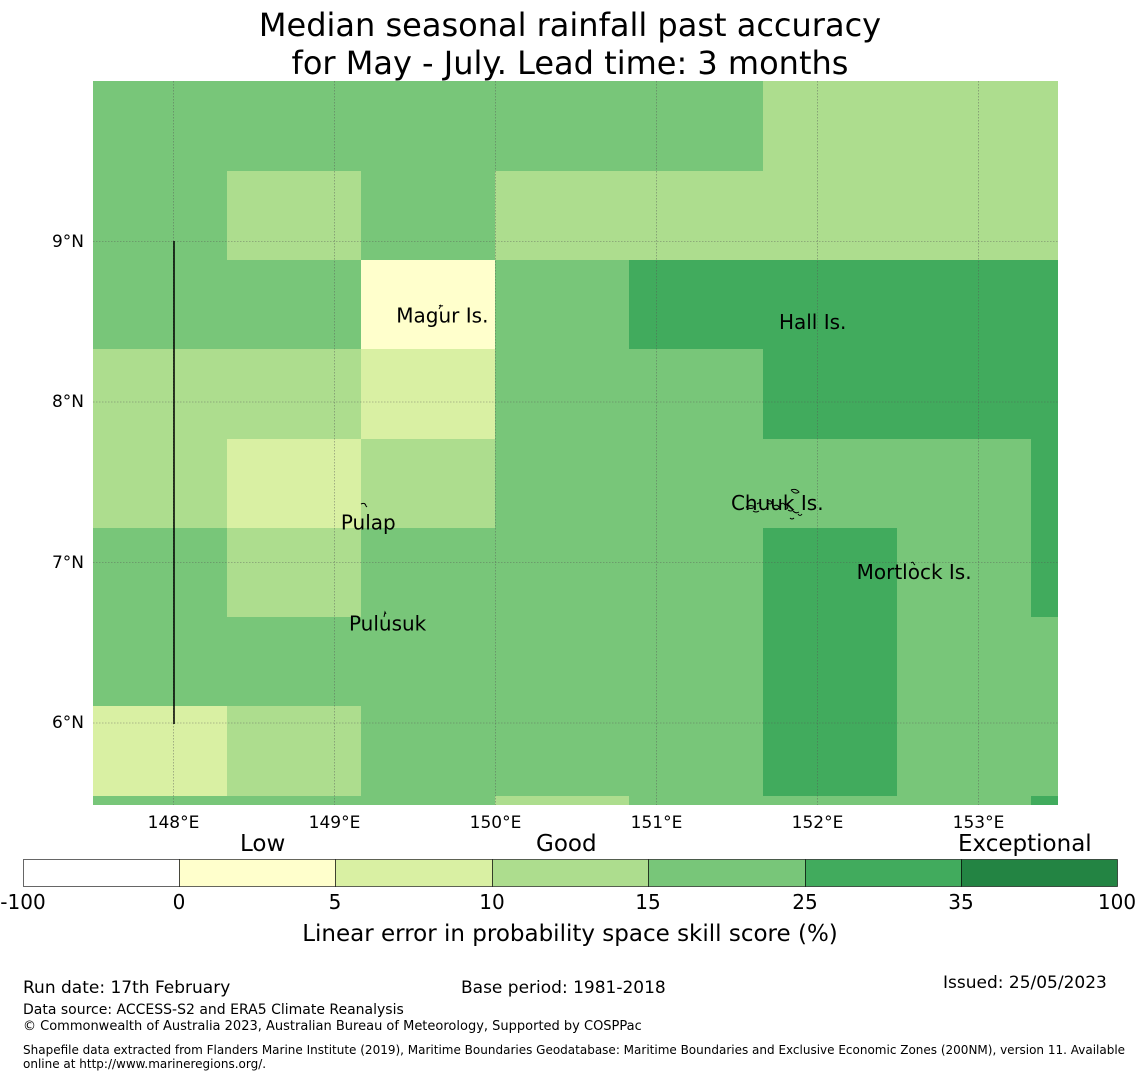 The width and height of the screenshot is (1140, 1080). What do you see at coordinates (817, 823) in the screenshot?
I see `x-tick-label: 152°E` at bounding box center [817, 823].